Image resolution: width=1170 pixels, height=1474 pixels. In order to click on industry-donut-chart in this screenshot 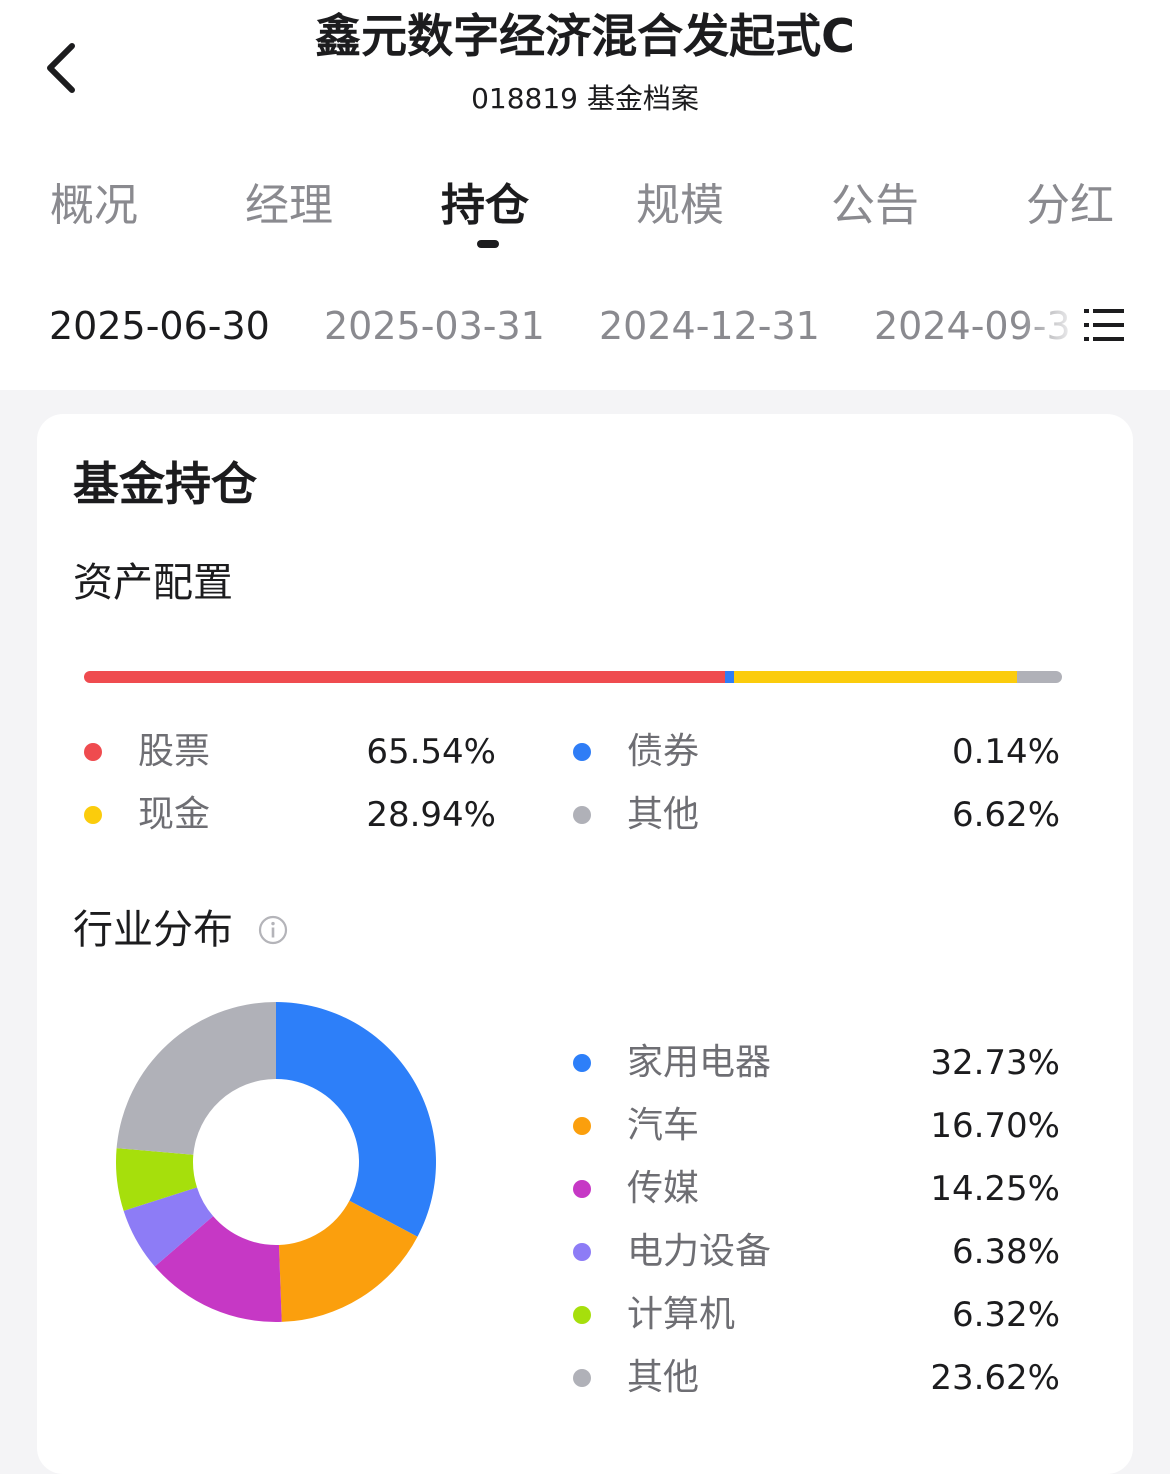, I will do `click(276, 1162)`.